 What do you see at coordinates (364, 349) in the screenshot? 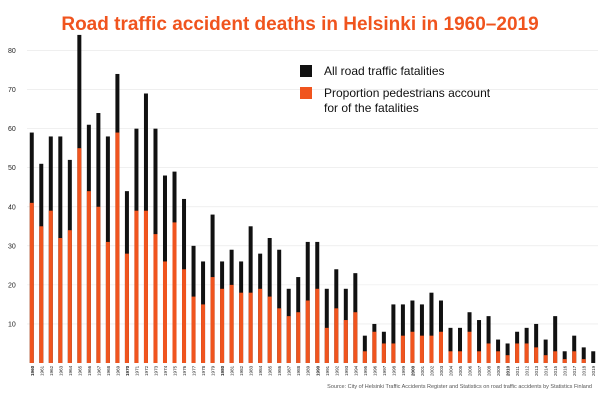
I see `bar-all-1995` at bounding box center [364, 349].